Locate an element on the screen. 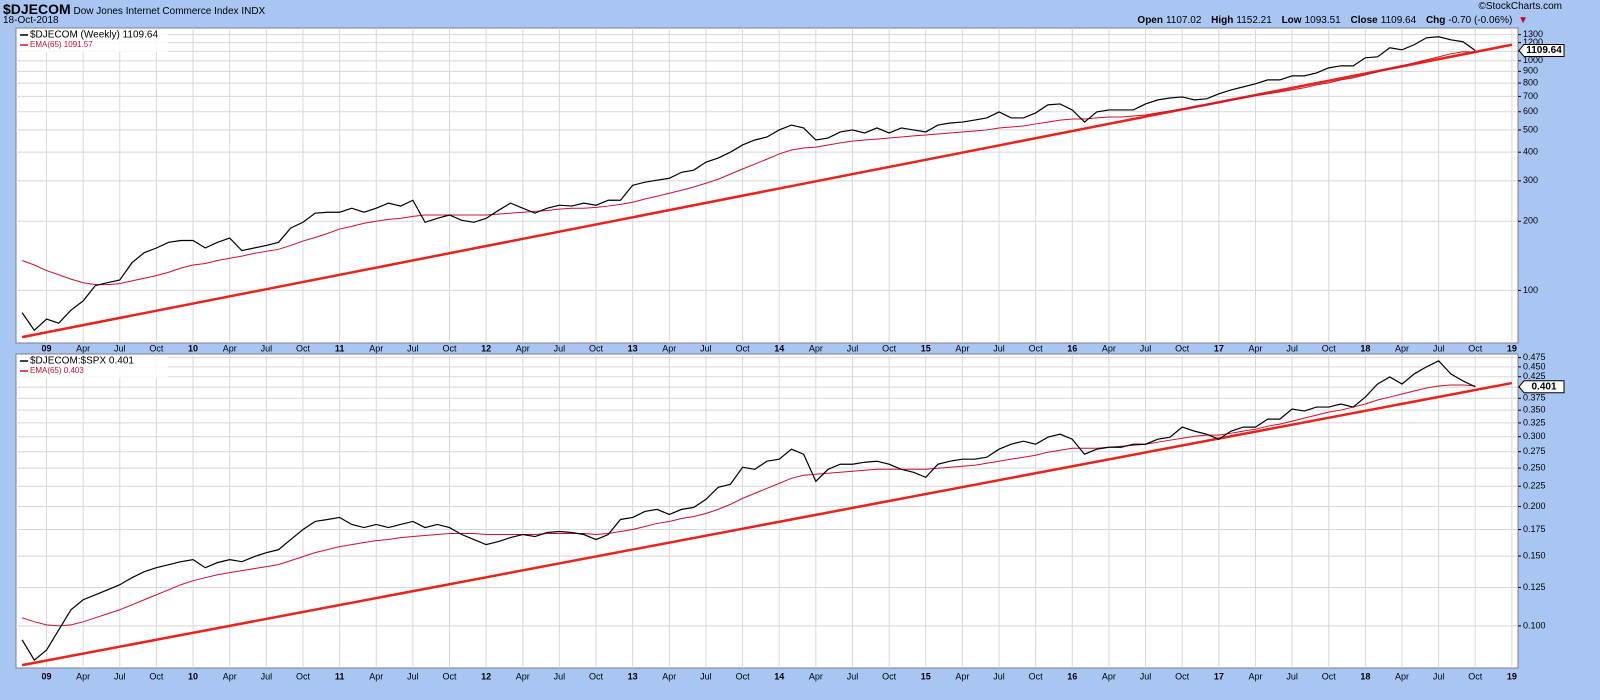 The height and width of the screenshot is (700, 1600). index-name: Dow Jones Internet Commerce Index is located at coordinates (156, 11).